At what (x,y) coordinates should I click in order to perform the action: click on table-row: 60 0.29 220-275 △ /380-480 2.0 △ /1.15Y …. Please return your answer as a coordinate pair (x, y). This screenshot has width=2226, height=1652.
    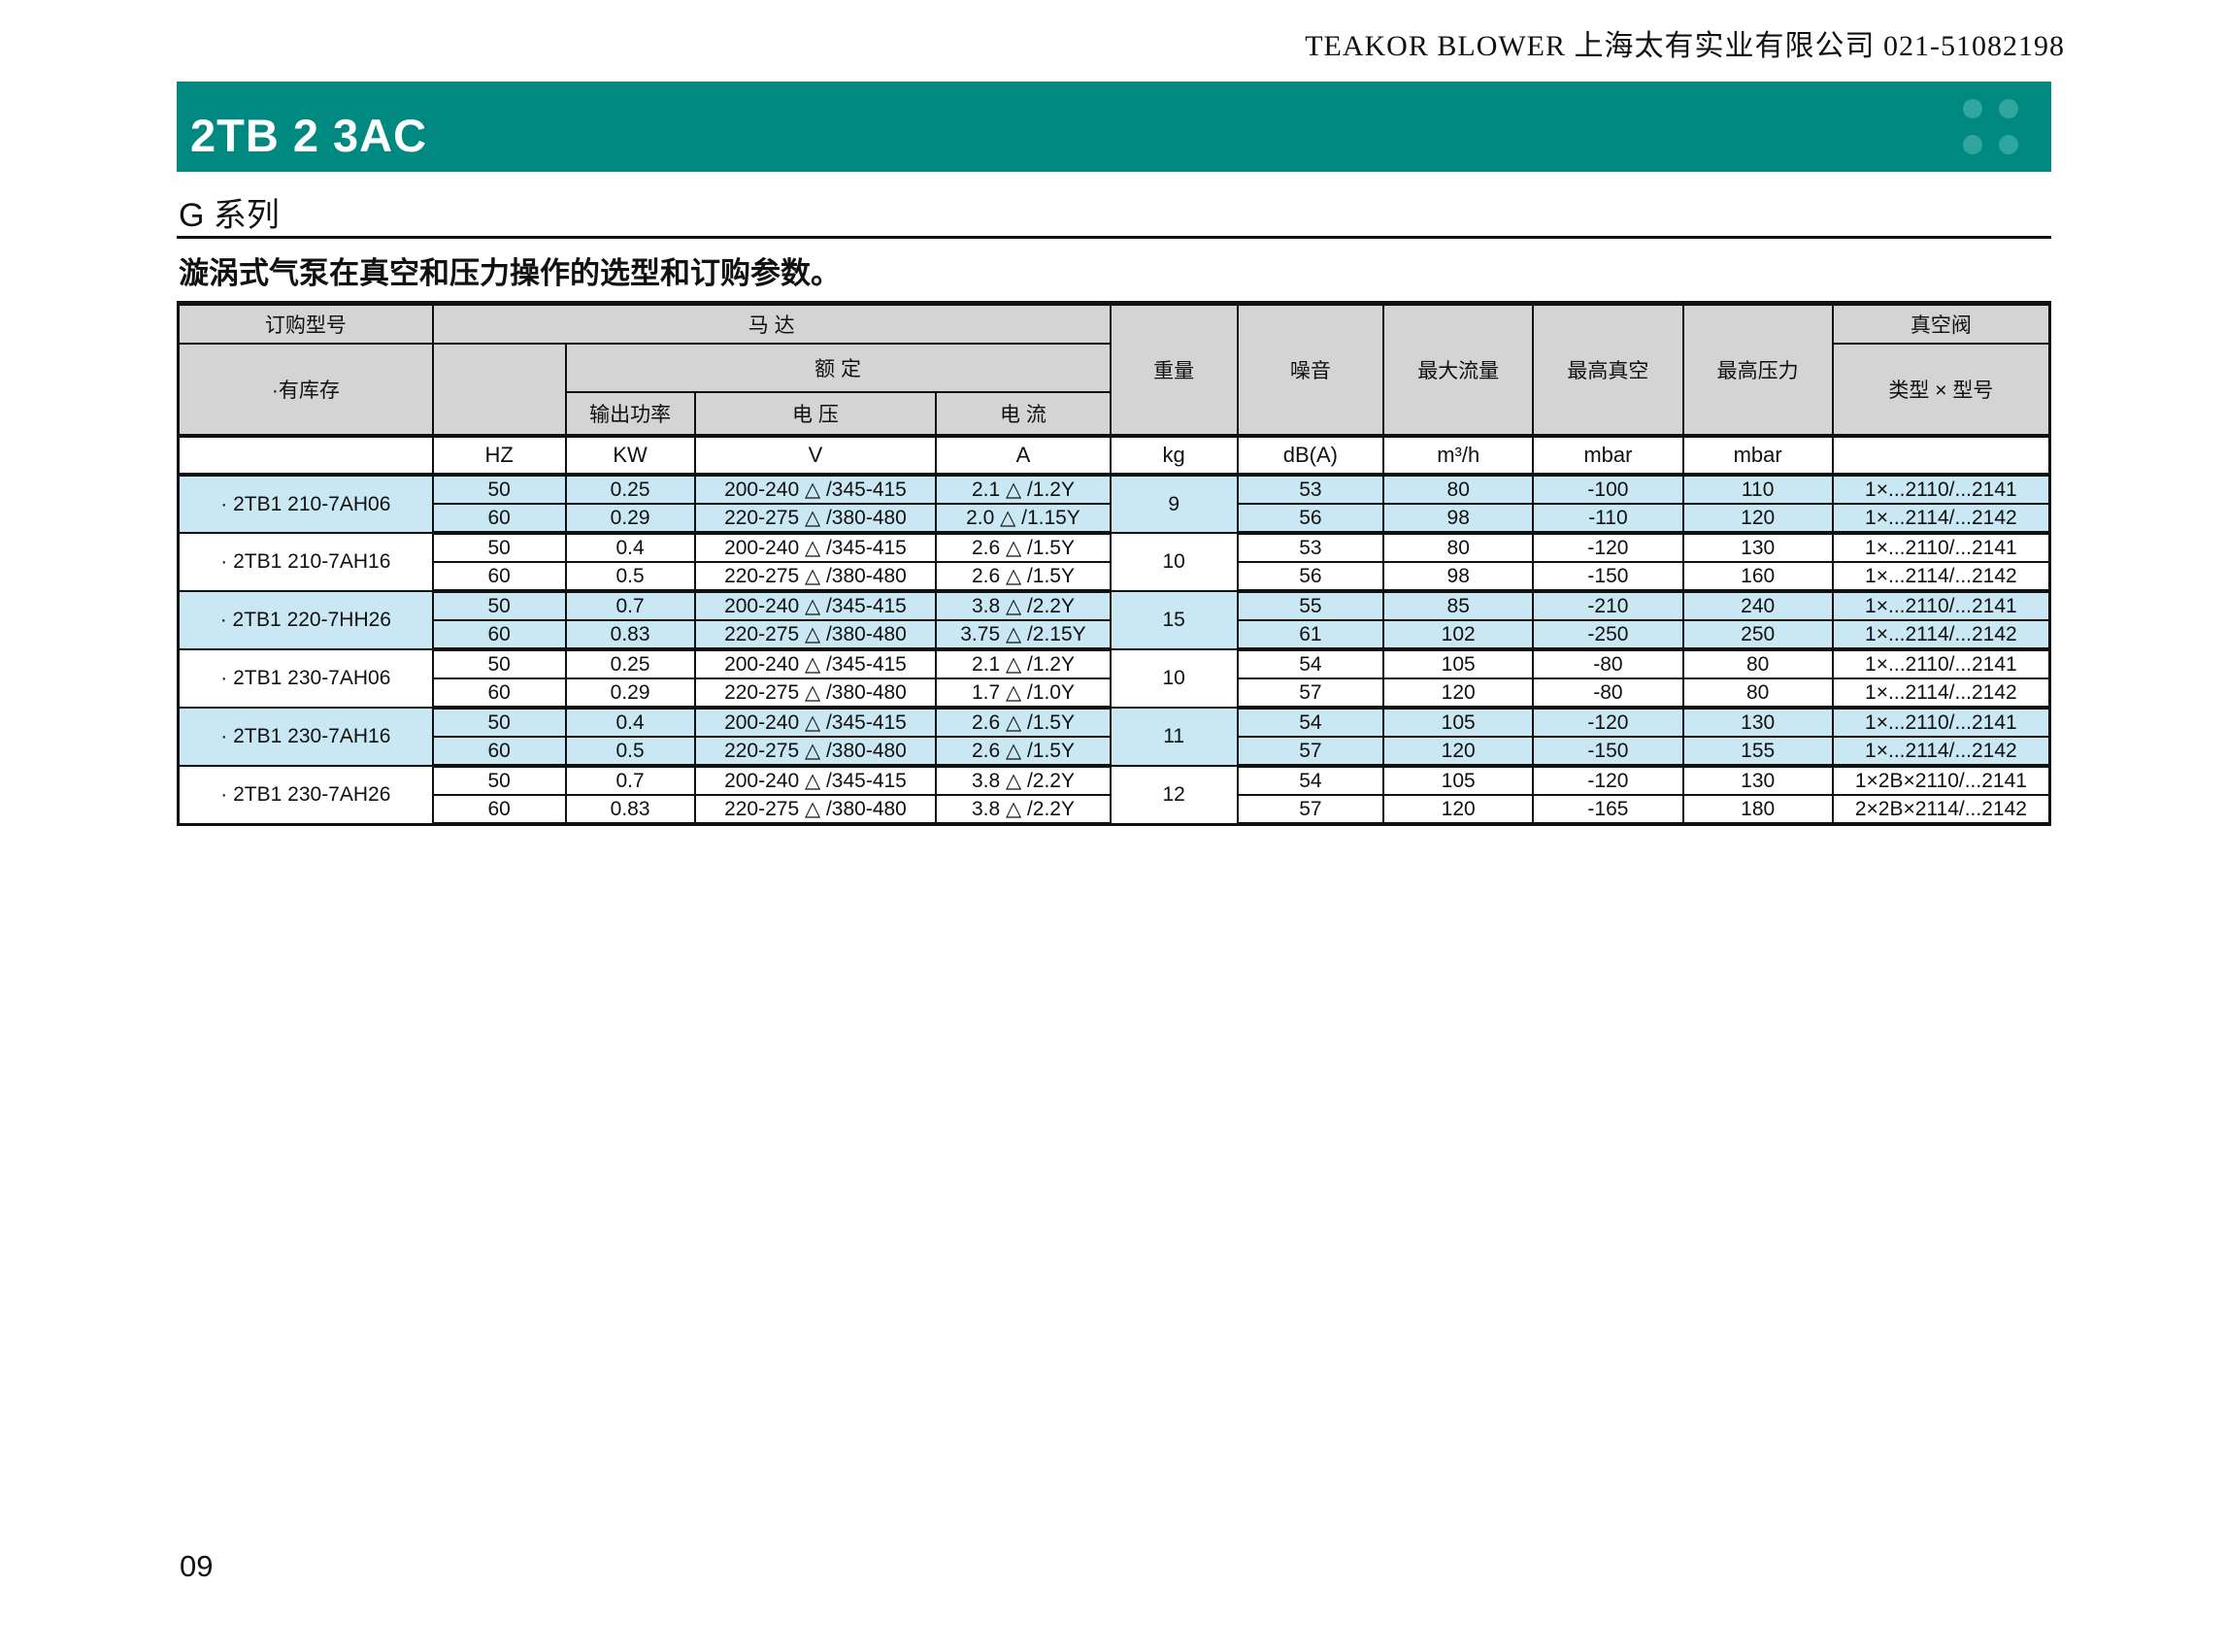
    Looking at the image, I should click on (1115, 519).